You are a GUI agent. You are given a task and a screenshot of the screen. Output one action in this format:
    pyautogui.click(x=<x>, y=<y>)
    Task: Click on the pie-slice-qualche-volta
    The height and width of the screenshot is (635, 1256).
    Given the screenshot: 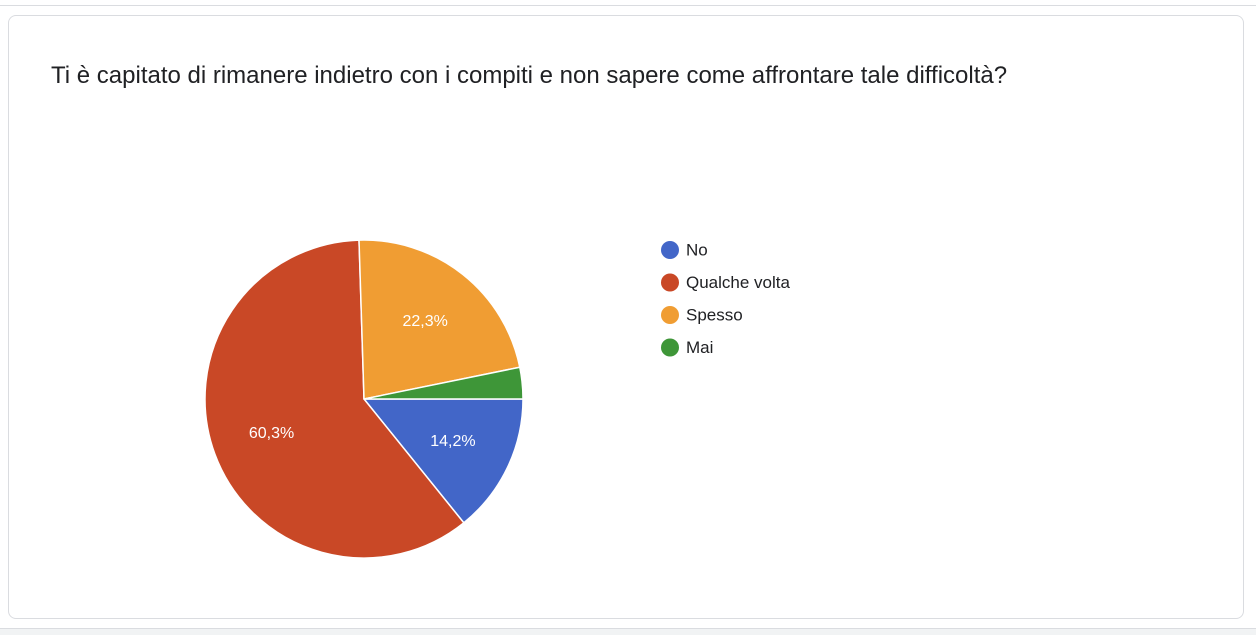 What is the action you would take?
    pyautogui.click(x=334, y=399)
    